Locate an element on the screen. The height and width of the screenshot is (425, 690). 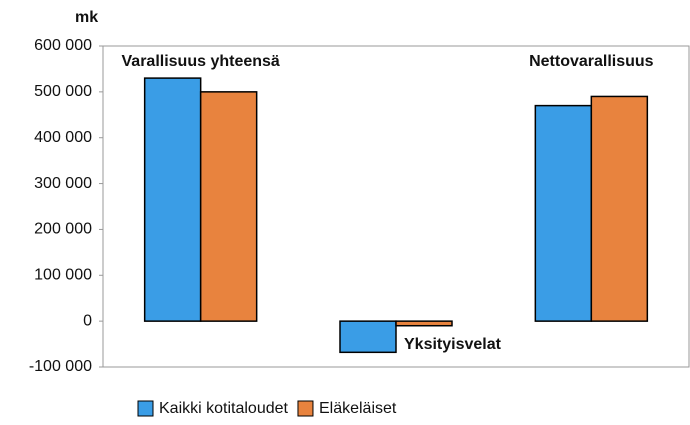
y-tick-label: 400 000 is located at coordinates (63, 137).